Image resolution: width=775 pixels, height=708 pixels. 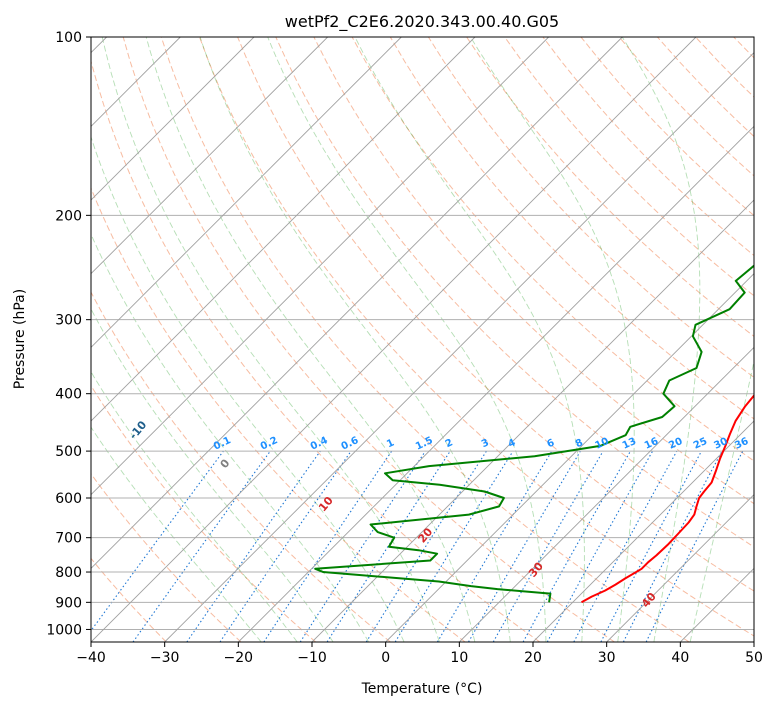 What do you see at coordinates (422, 22) in the screenshot?
I see `chart-title: wetPf2_C2E6.2020.343.00.40.G05` at bounding box center [422, 22].